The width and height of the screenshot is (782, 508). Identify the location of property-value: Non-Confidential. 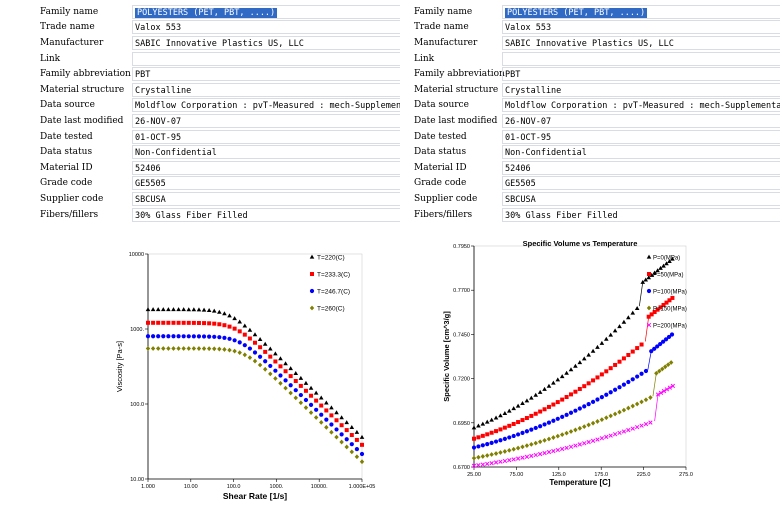
(546, 153).